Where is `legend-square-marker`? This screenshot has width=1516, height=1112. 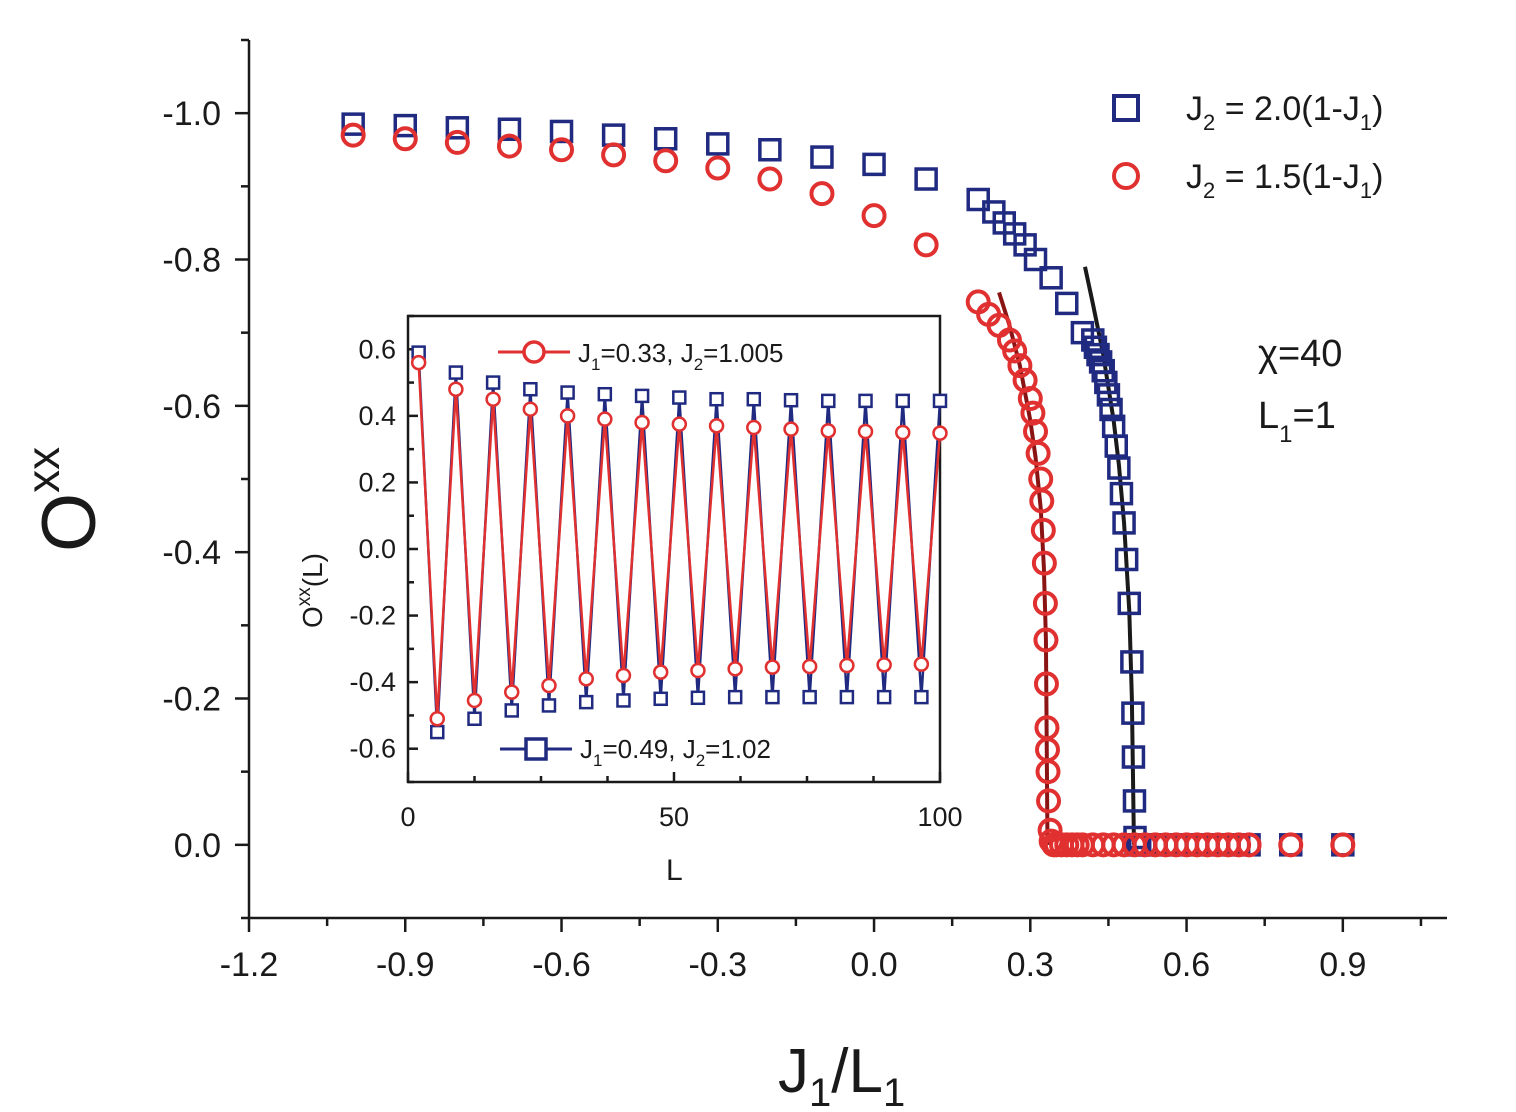 legend-square-marker is located at coordinates (1126, 108).